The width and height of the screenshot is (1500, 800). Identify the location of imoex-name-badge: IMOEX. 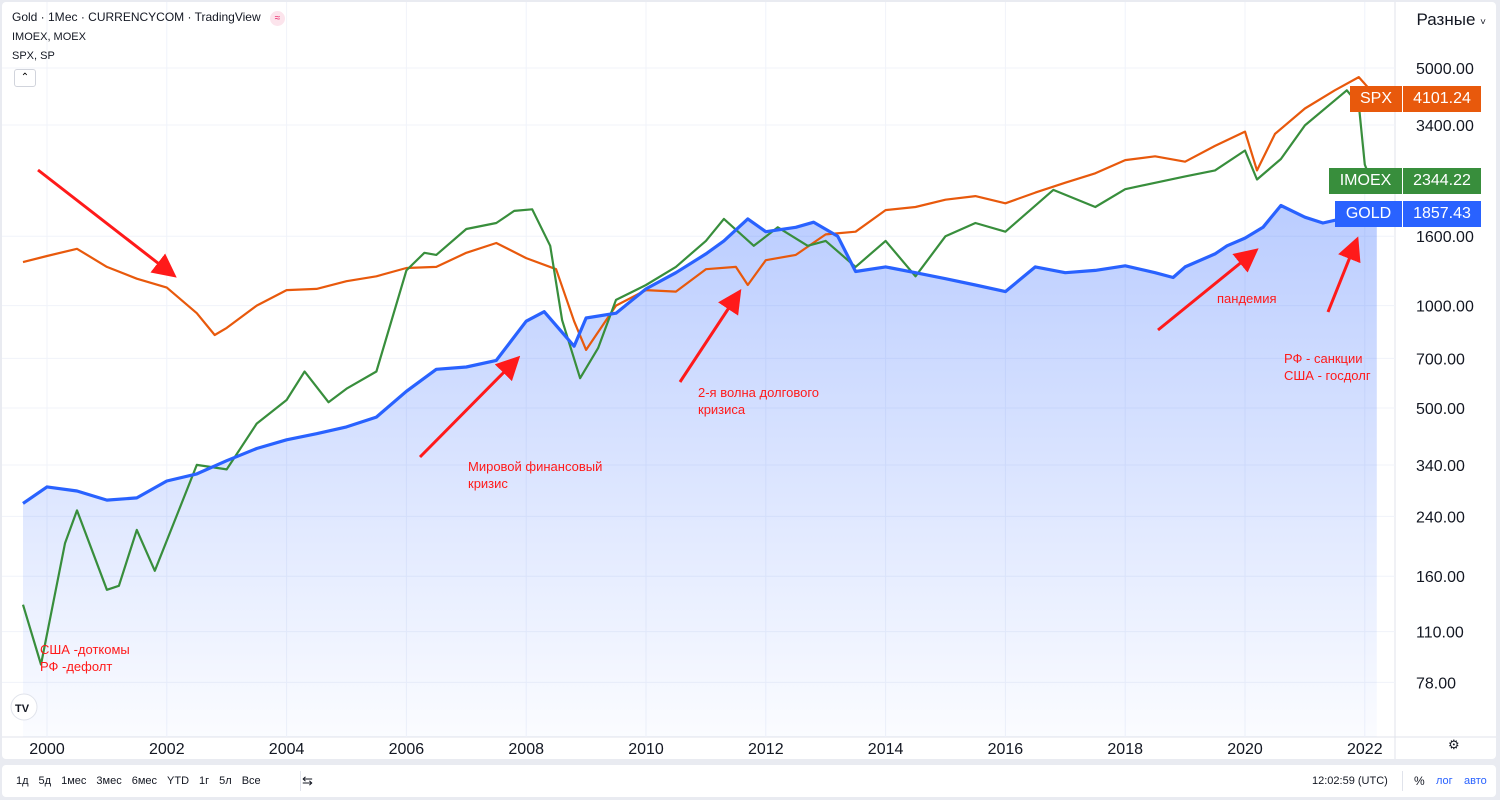
(1365, 181).